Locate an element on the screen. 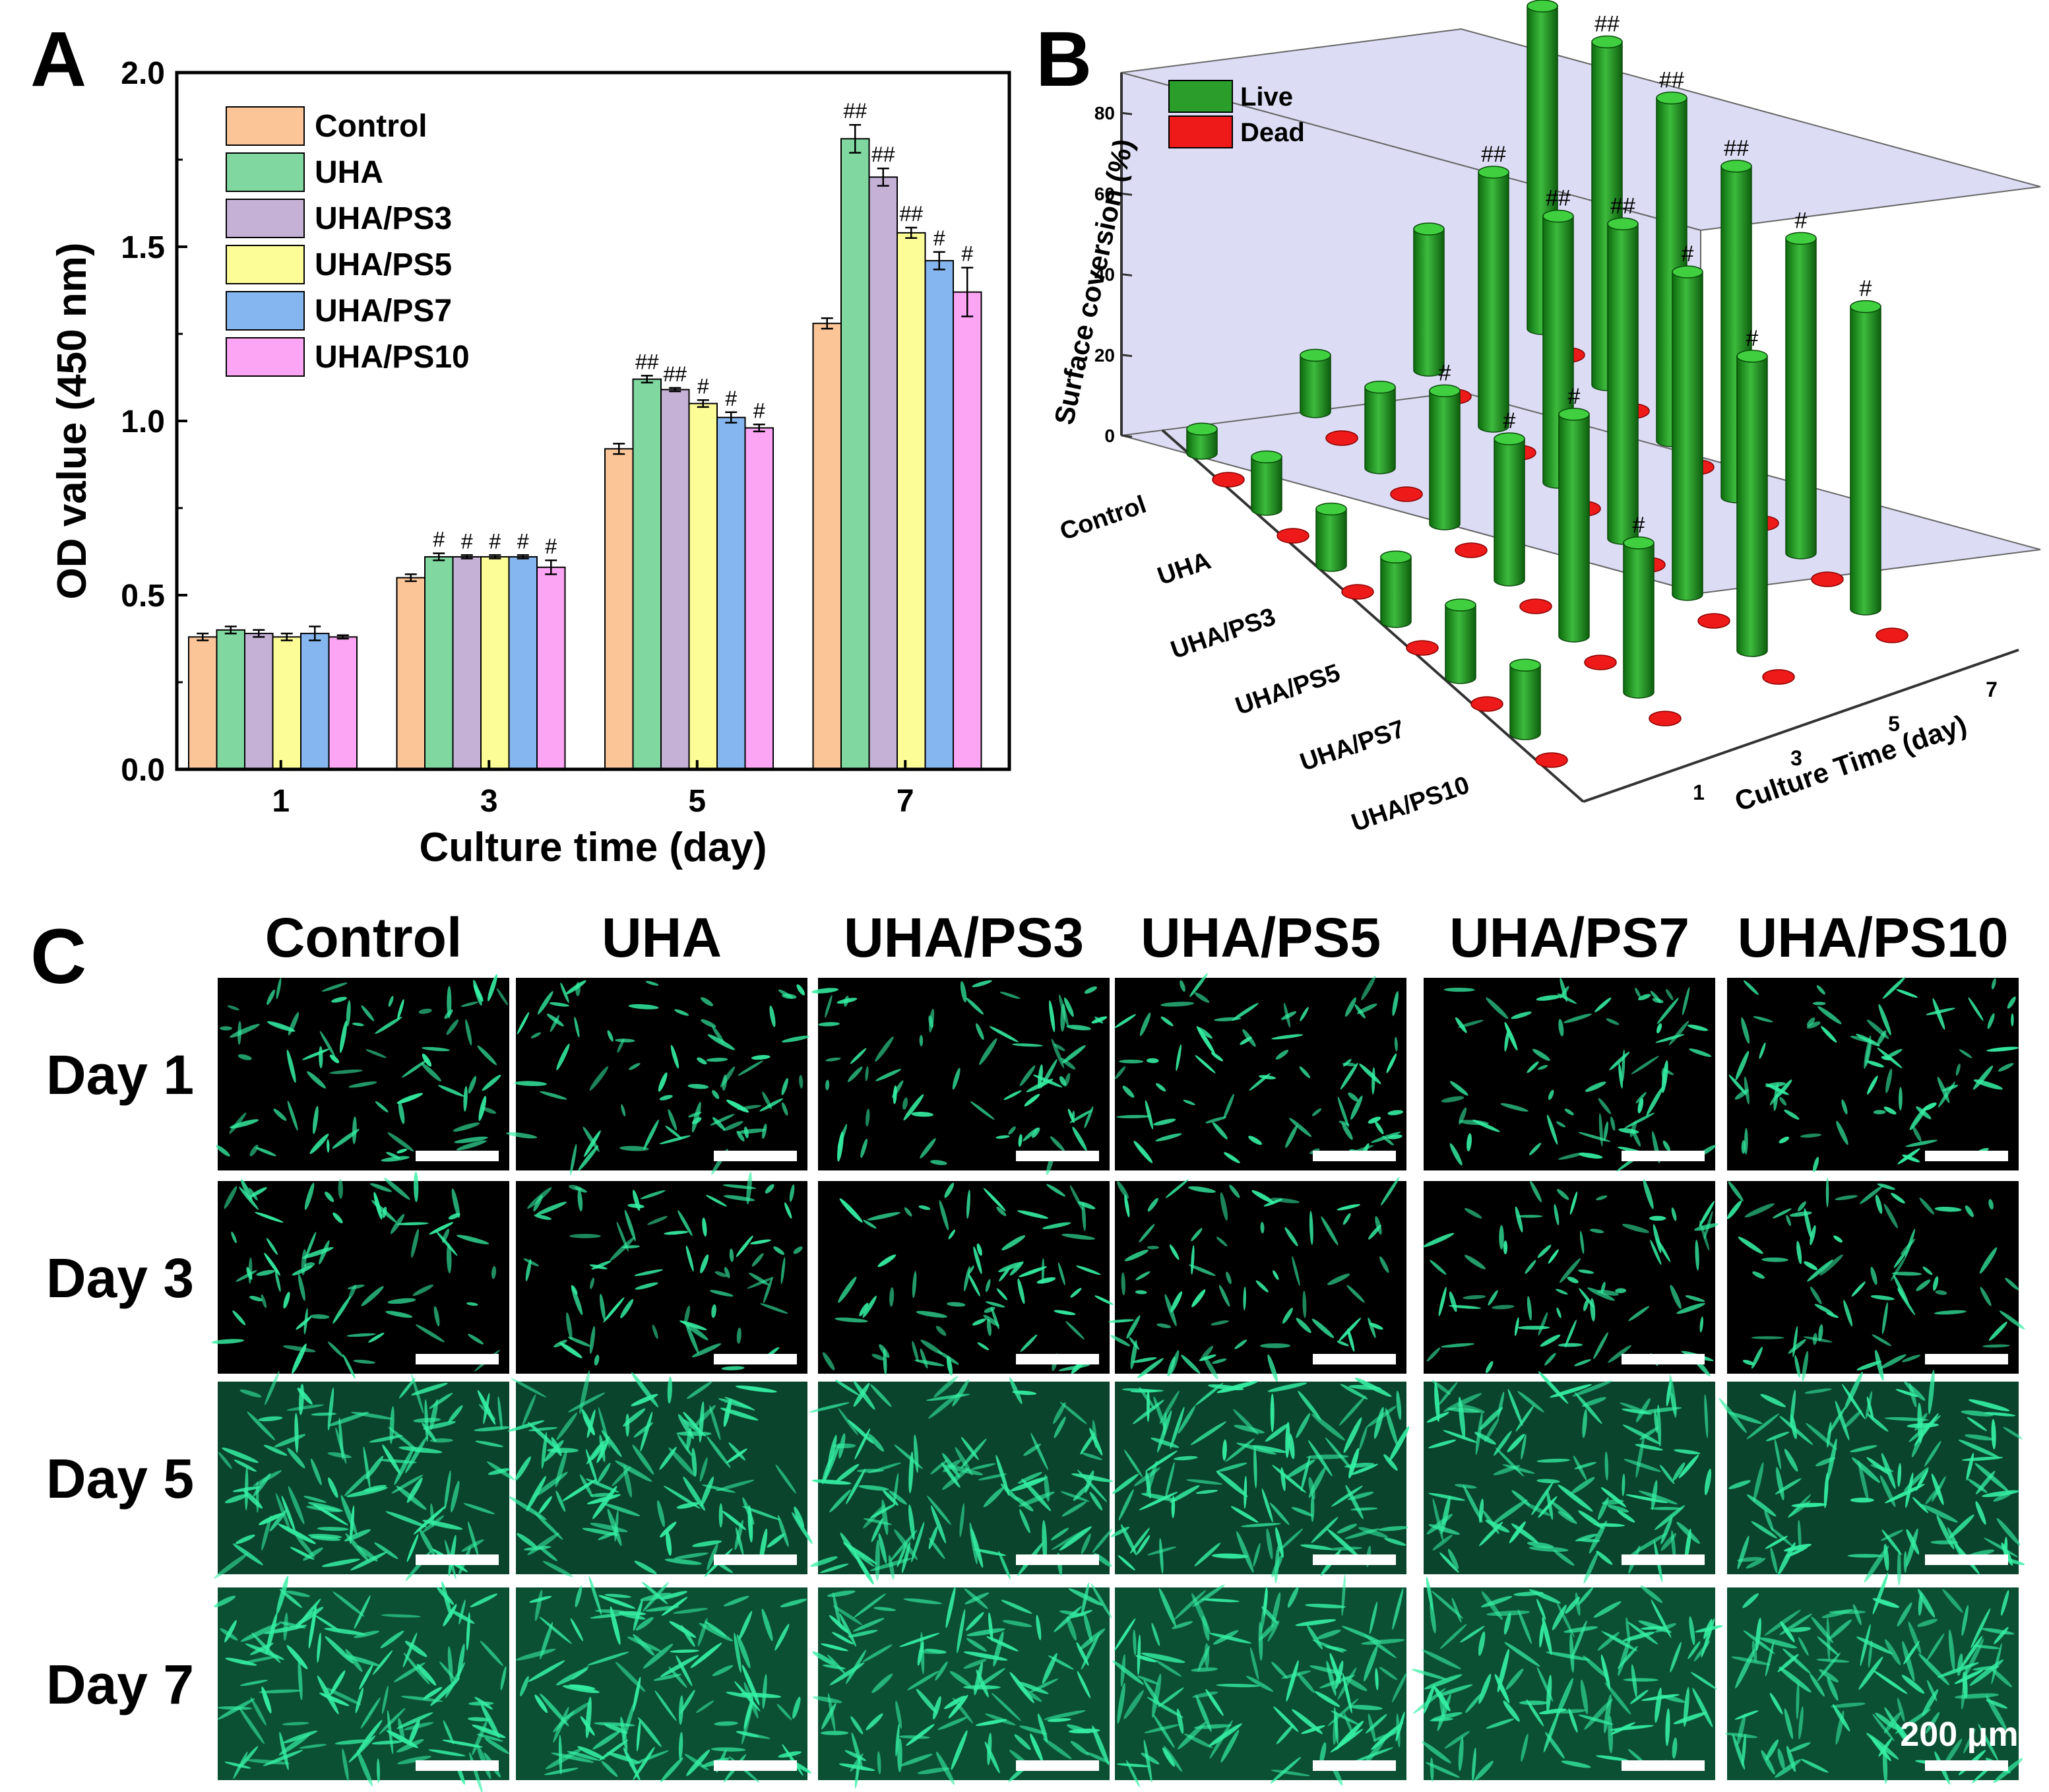 The width and height of the screenshot is (2049, 1792). legend-3d: Live Dead is located at coordinates (1236, 114).